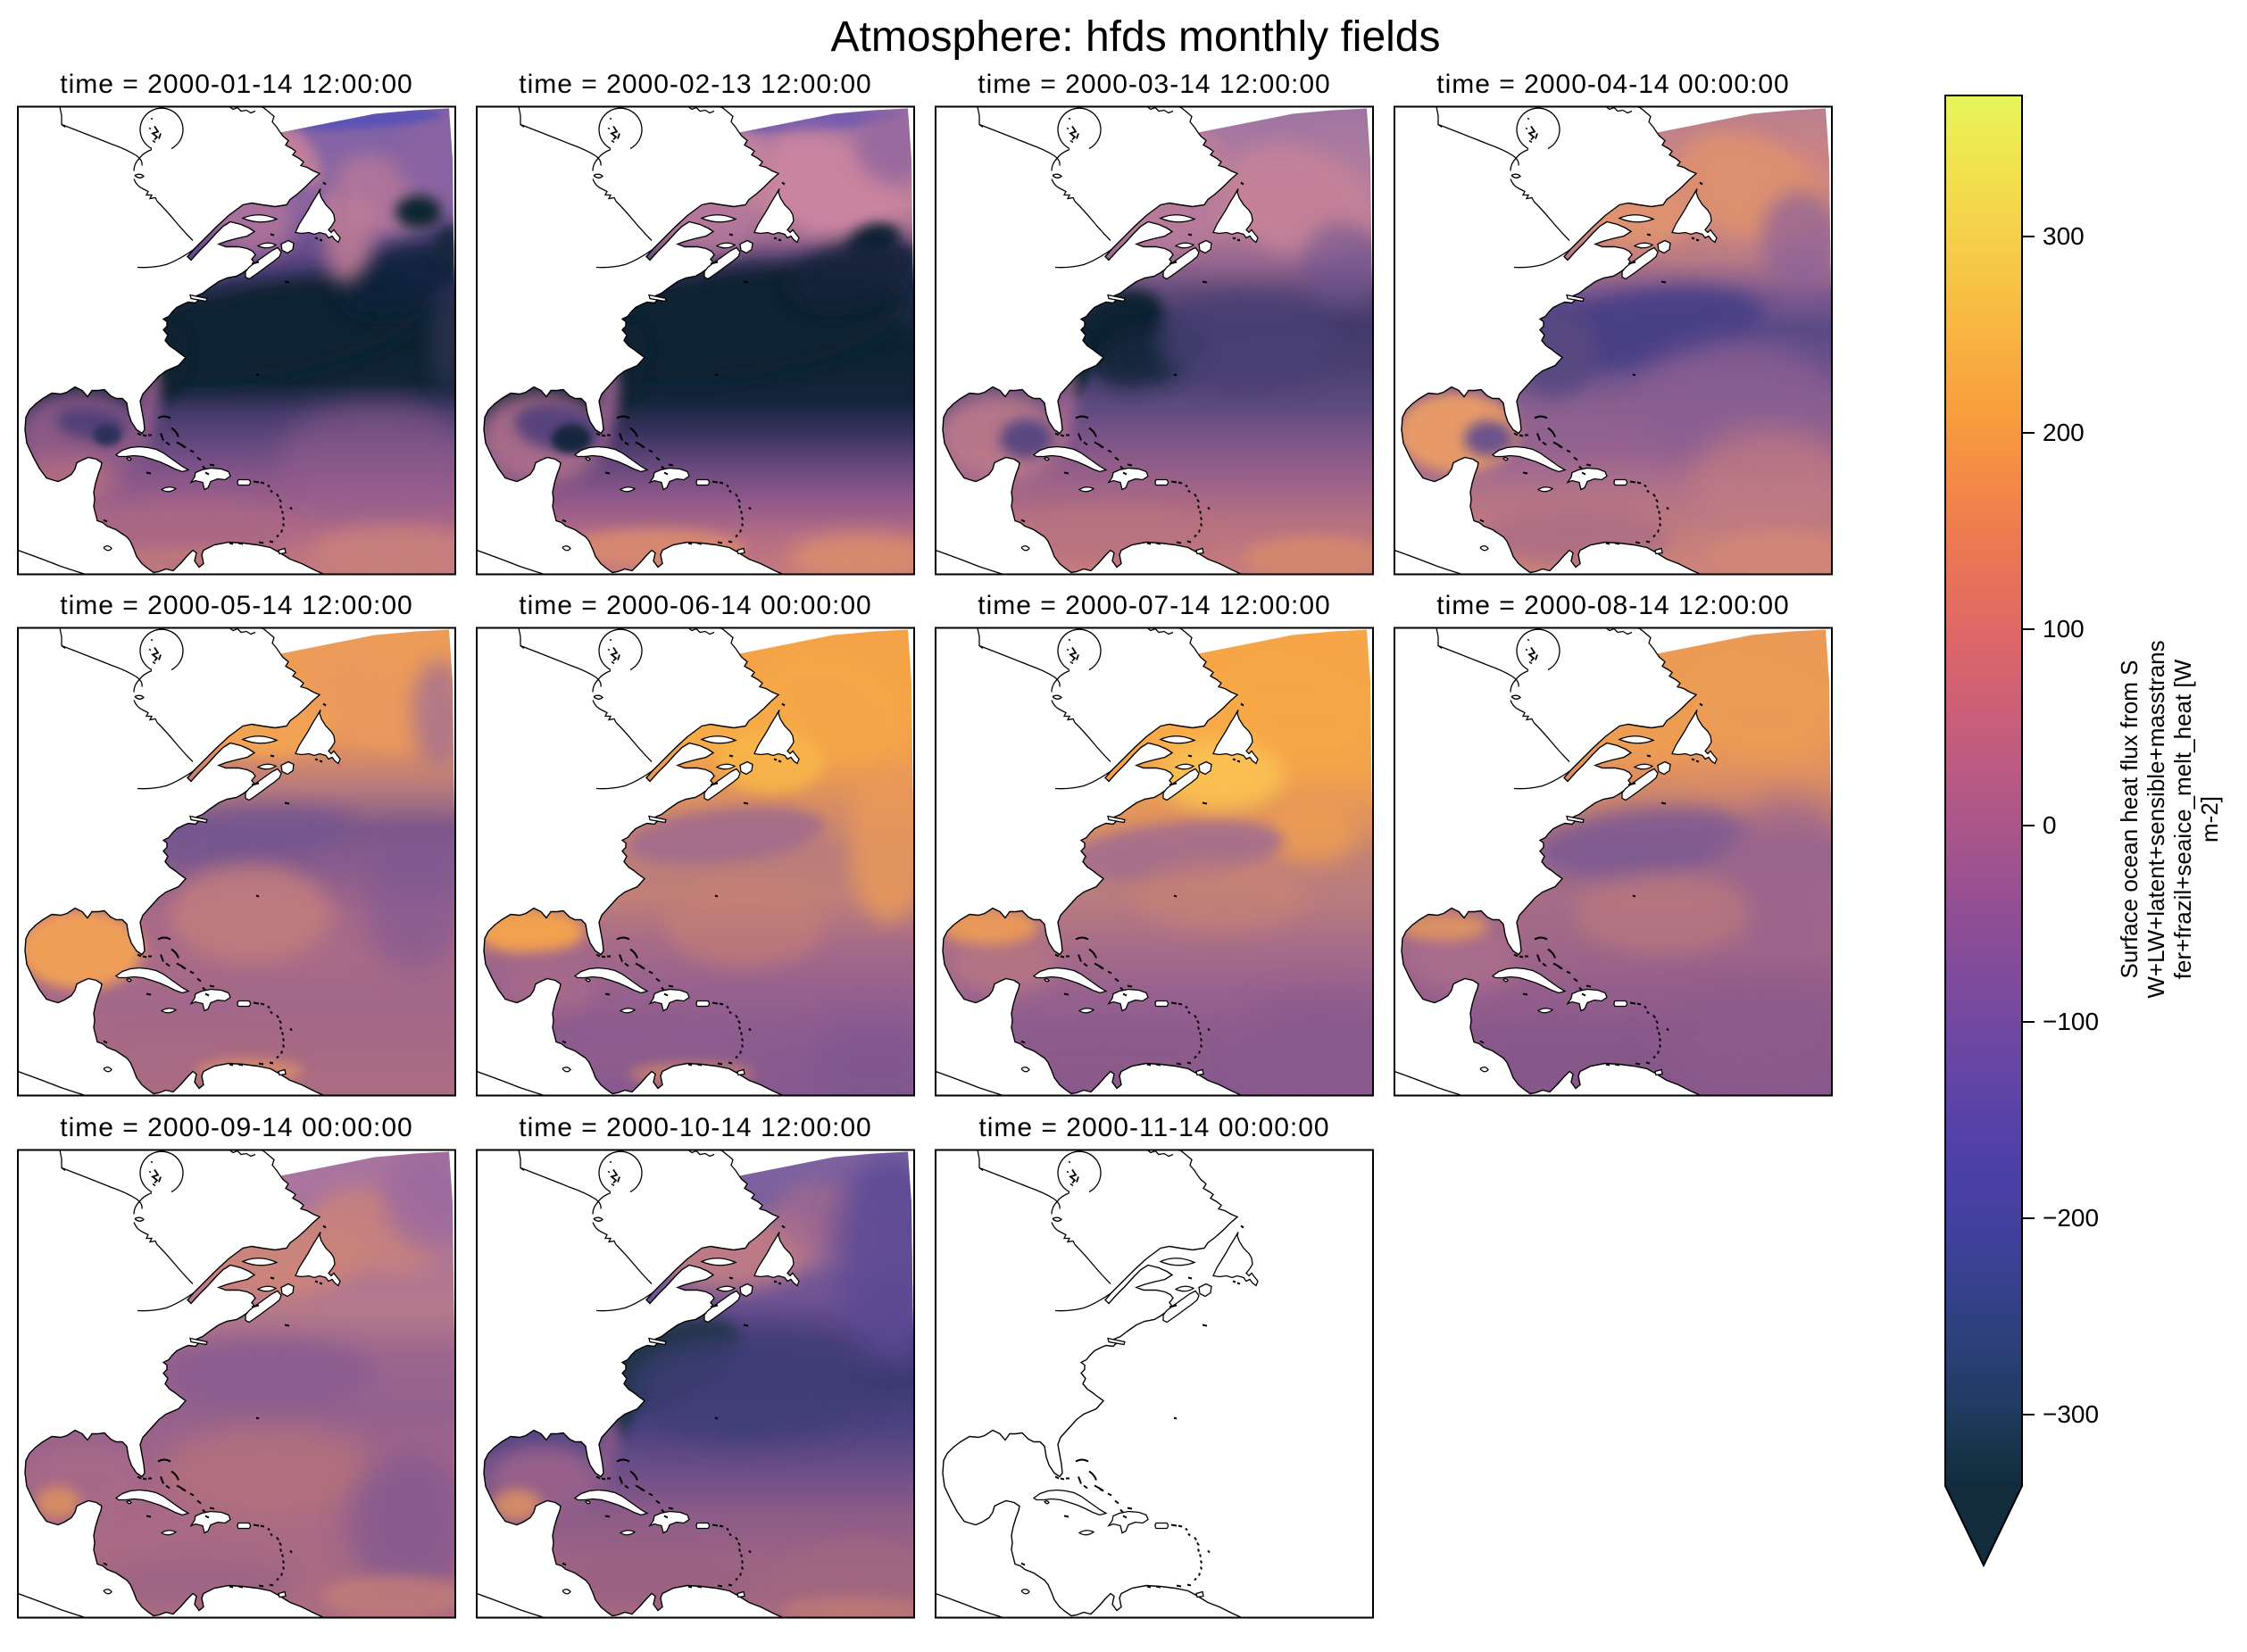 This screenshot has height=1652, width=2247. Describe the element at coordinates (695, 85) in the screenshot. I see `svg-text: time = 2000-02-13 12:00:00` at that location.